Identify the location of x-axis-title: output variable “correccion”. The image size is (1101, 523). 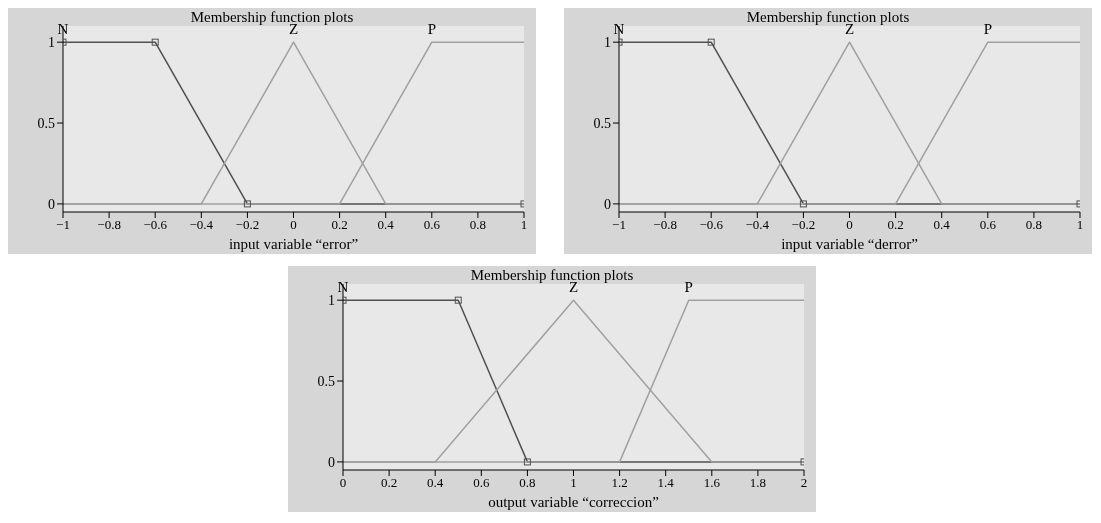
(573, 502).